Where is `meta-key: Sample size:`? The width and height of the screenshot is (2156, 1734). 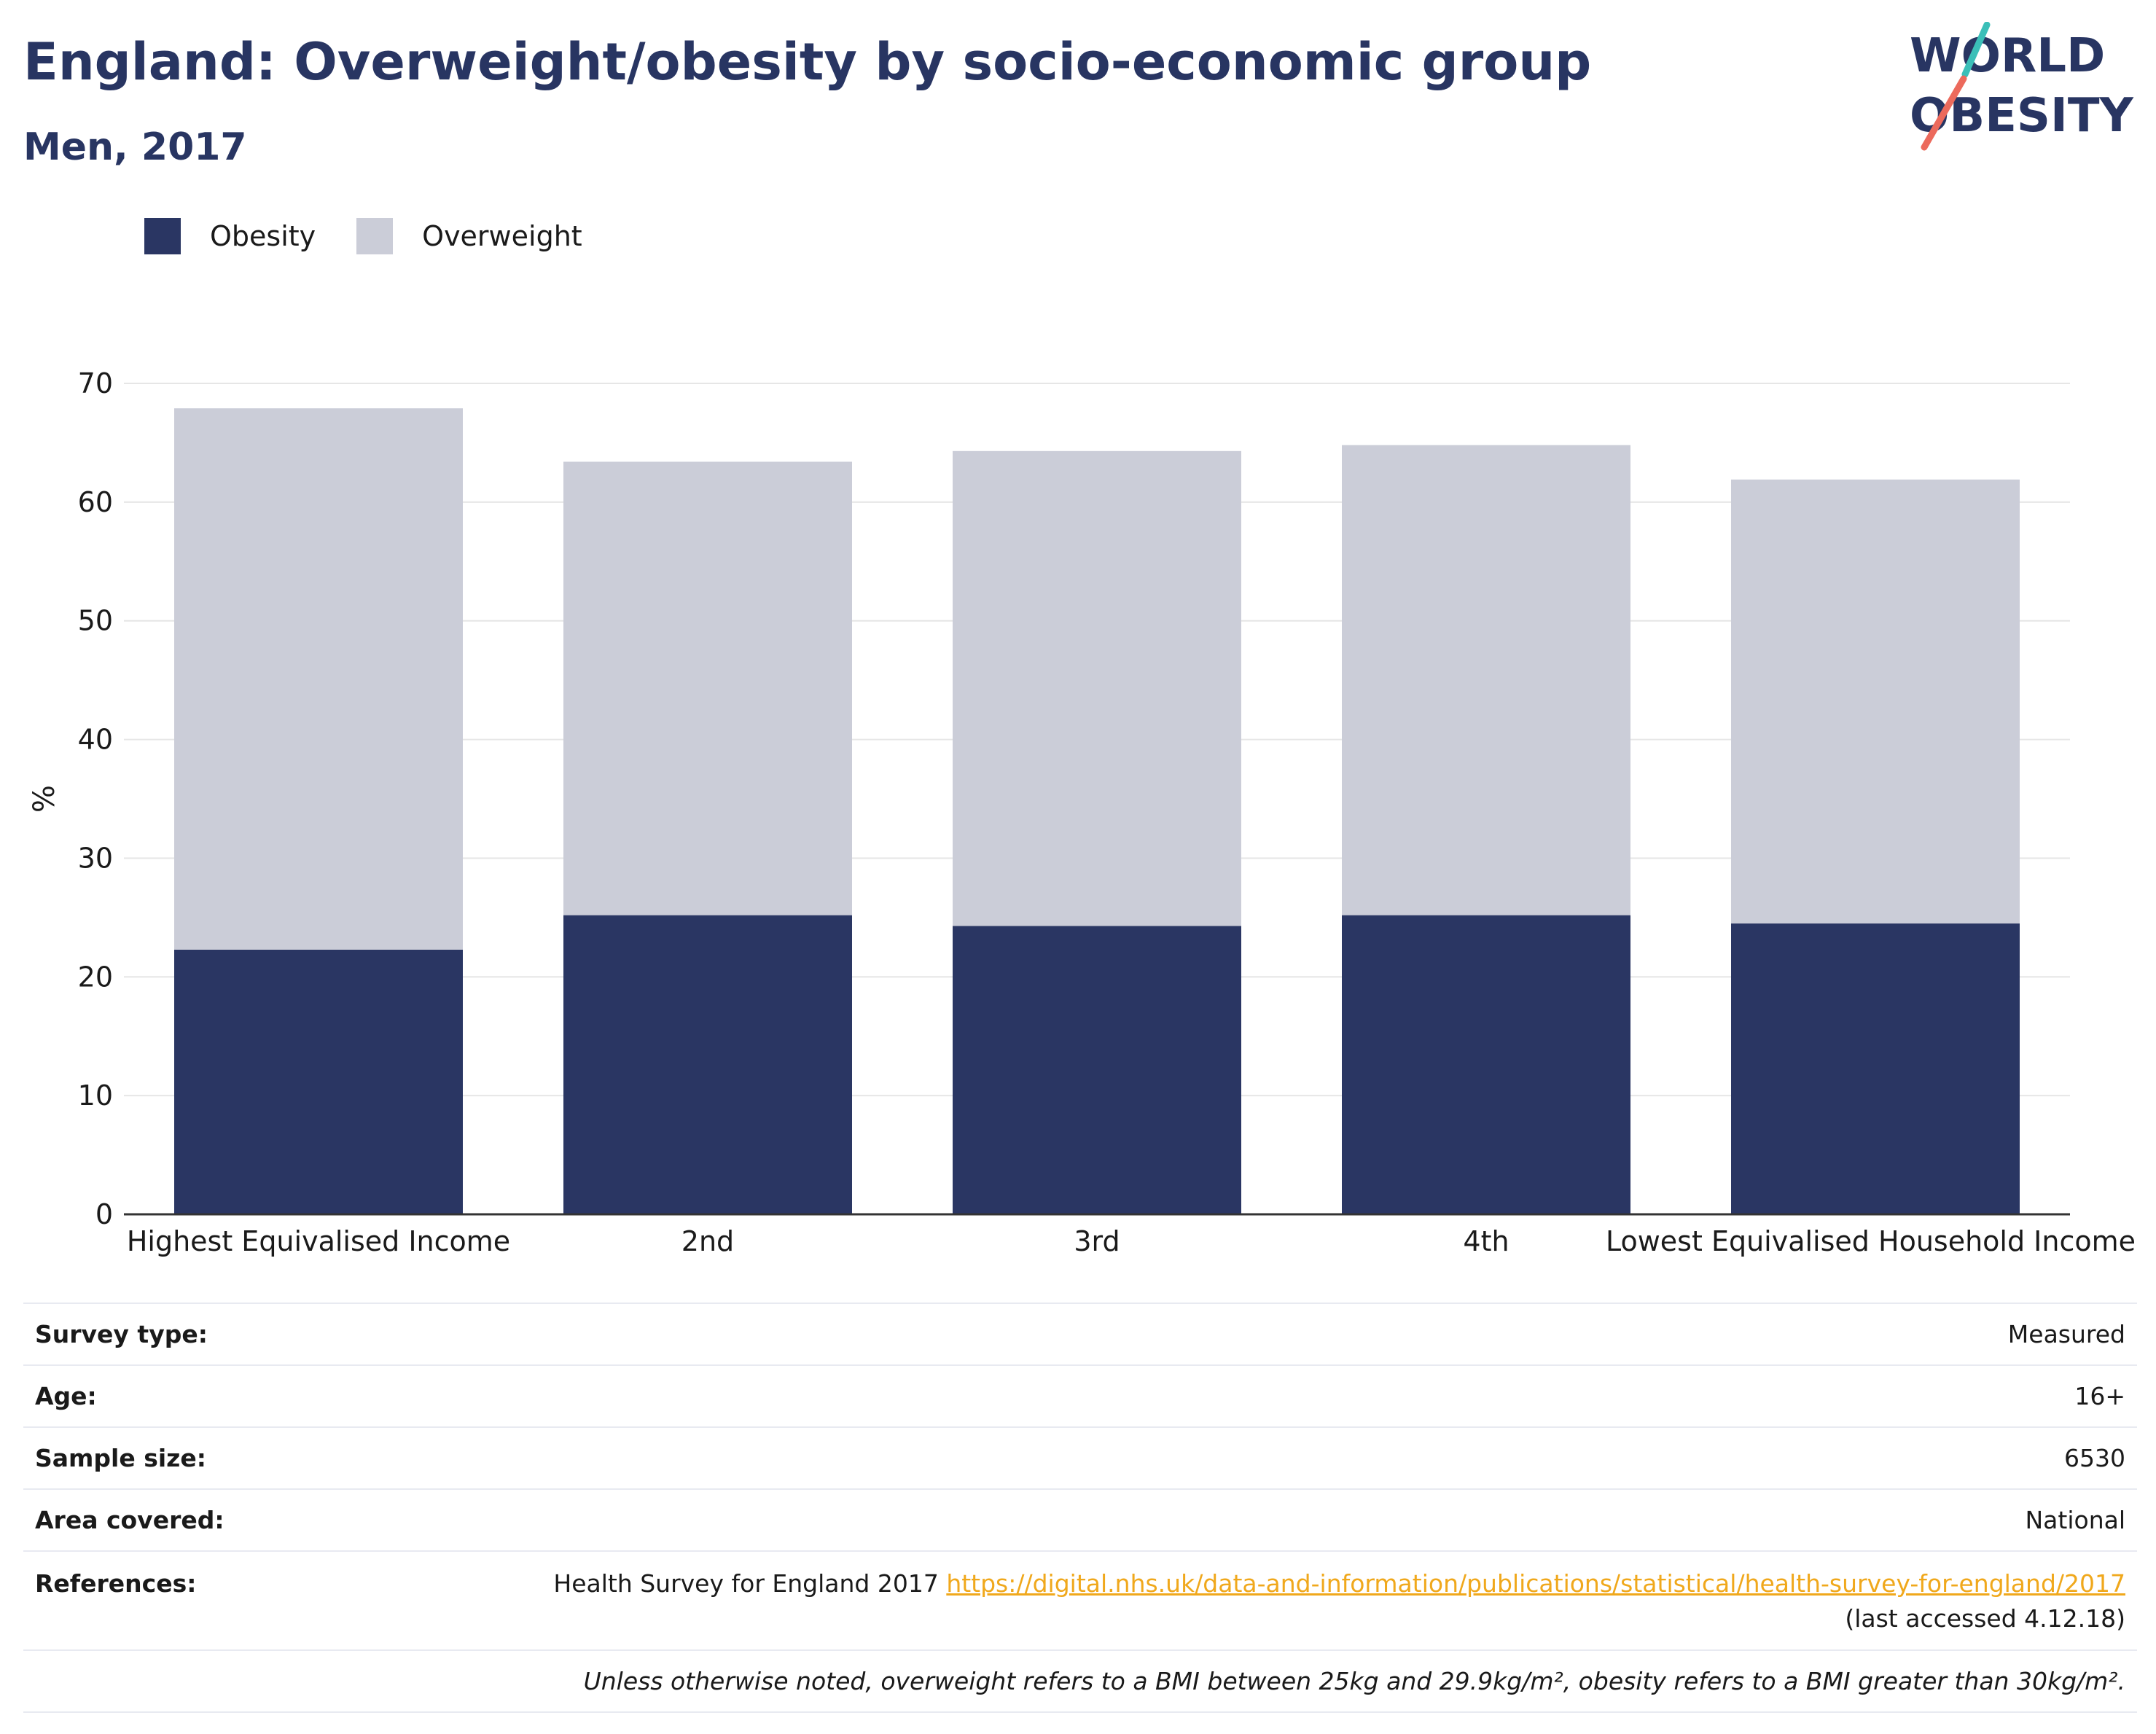 meta-key: Sample size: is located at coordinates (217, 1457).